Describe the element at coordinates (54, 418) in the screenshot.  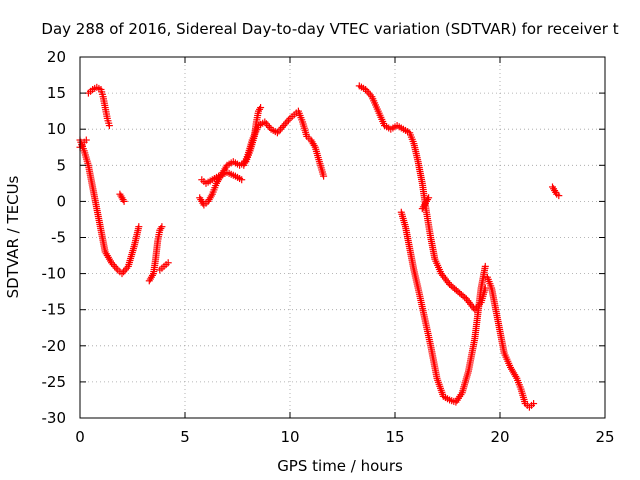
I see `y-tick-label: -30` at that location.